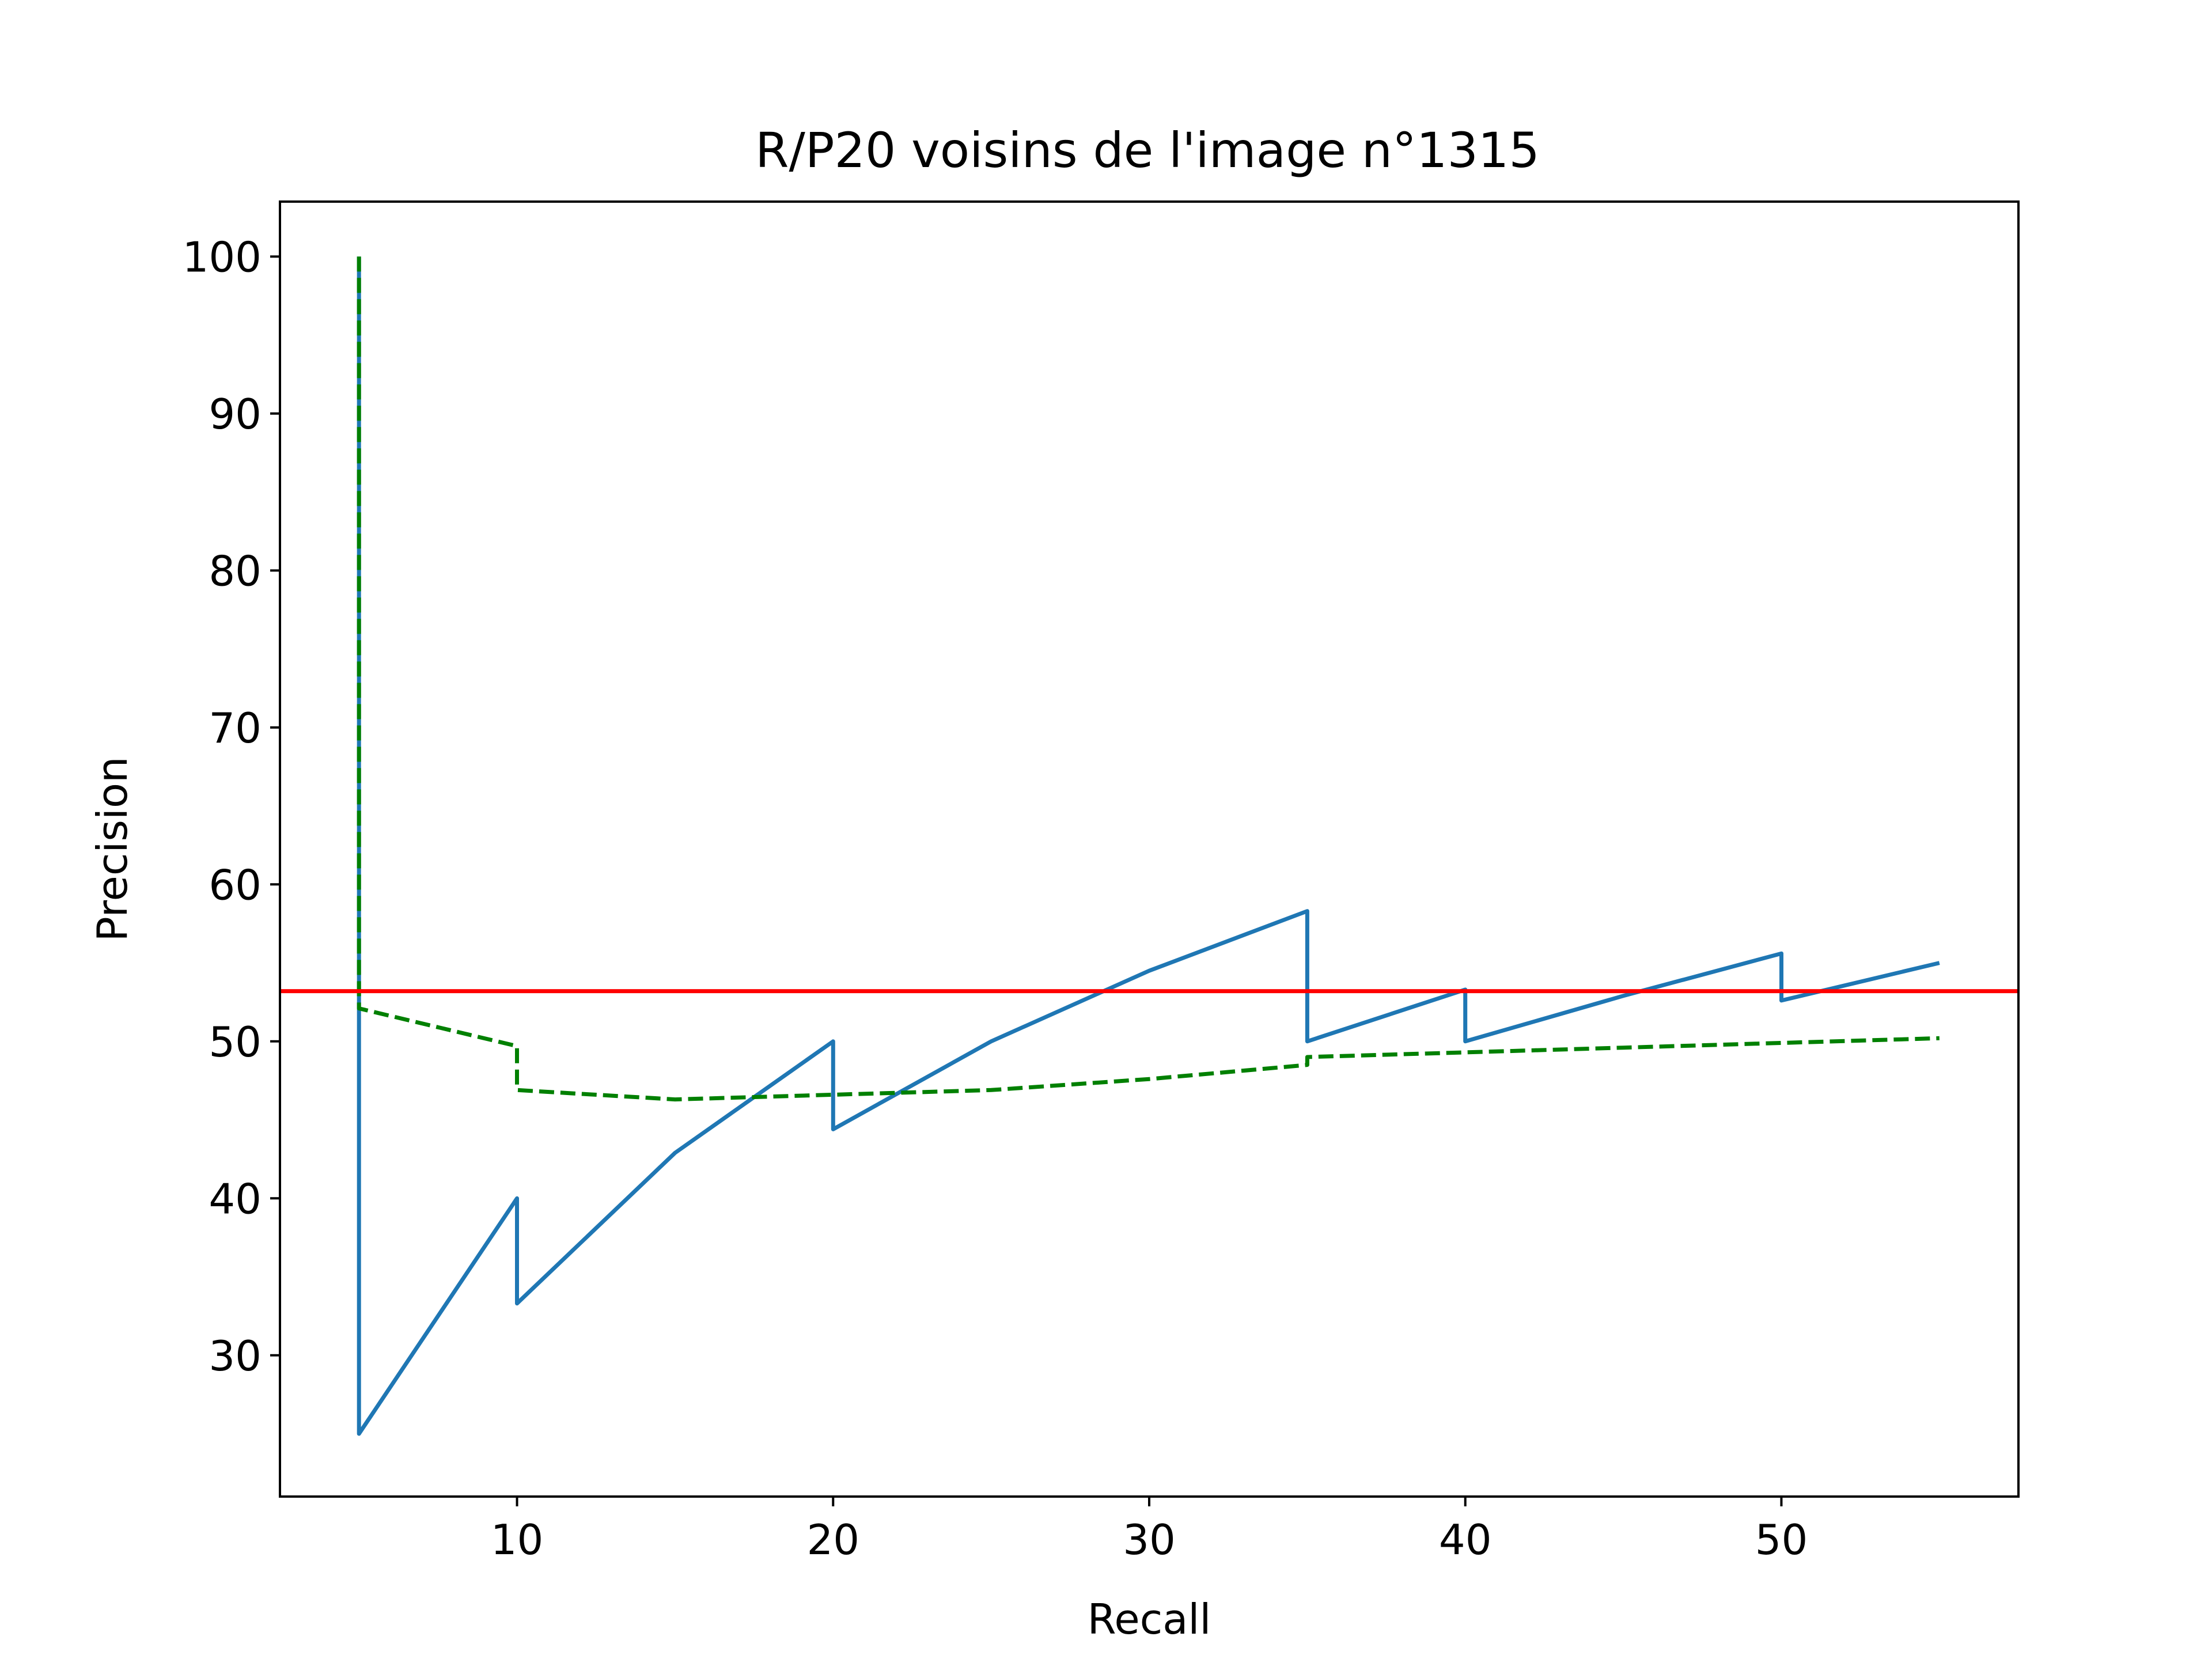  Describe the element at coordinates (517, 1540) in the screenshot. I see `x-tick-label: 10` at that location.